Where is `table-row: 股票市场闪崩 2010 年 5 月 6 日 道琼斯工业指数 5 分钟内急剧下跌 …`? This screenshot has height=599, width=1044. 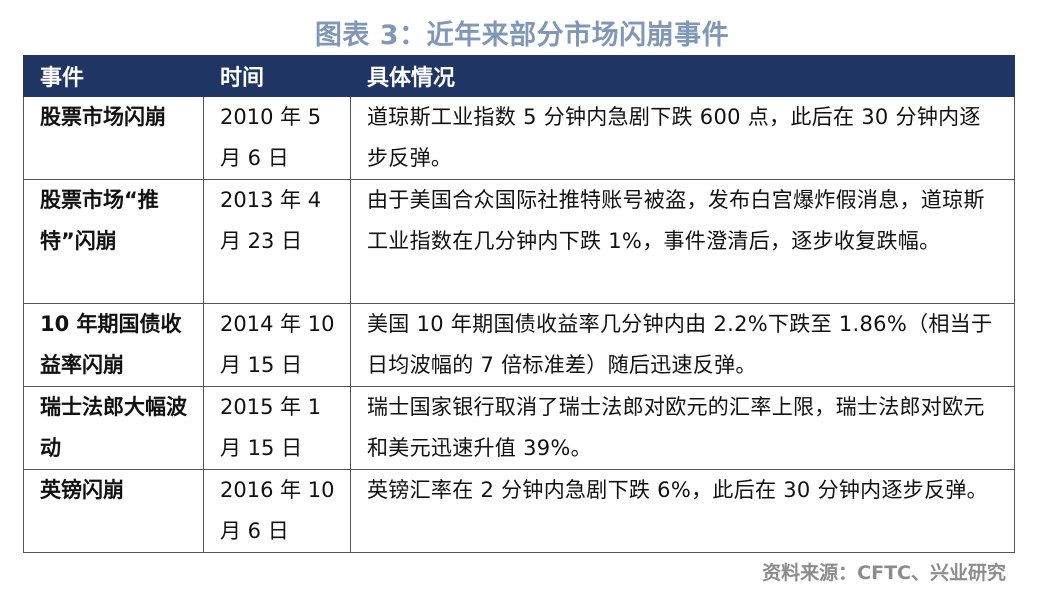 table-row: 股票市场闪崩 2010 年 5 月 6 日 道琼斯工业指数 5 分钟内急剧下跌 … is located at coordinates (519, 138).